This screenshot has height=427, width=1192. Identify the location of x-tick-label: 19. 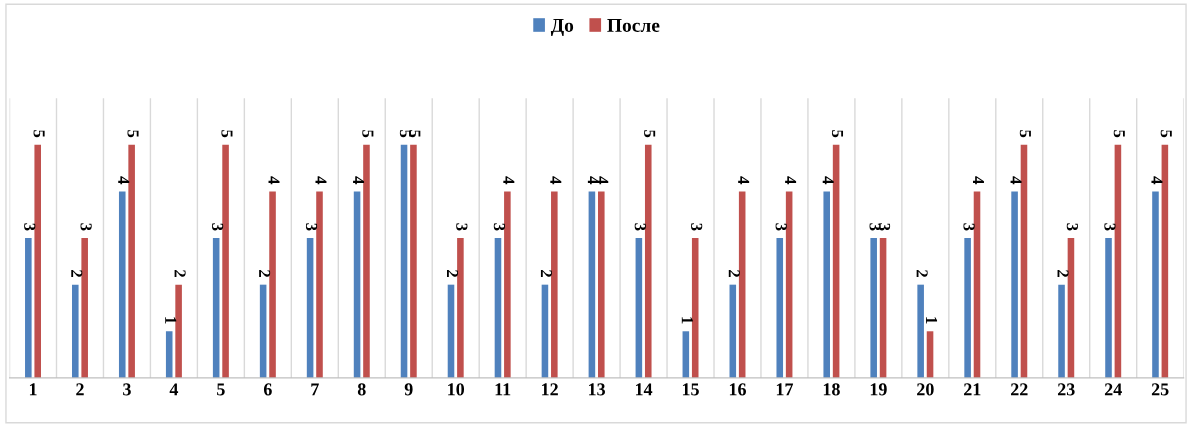
(878, 389).